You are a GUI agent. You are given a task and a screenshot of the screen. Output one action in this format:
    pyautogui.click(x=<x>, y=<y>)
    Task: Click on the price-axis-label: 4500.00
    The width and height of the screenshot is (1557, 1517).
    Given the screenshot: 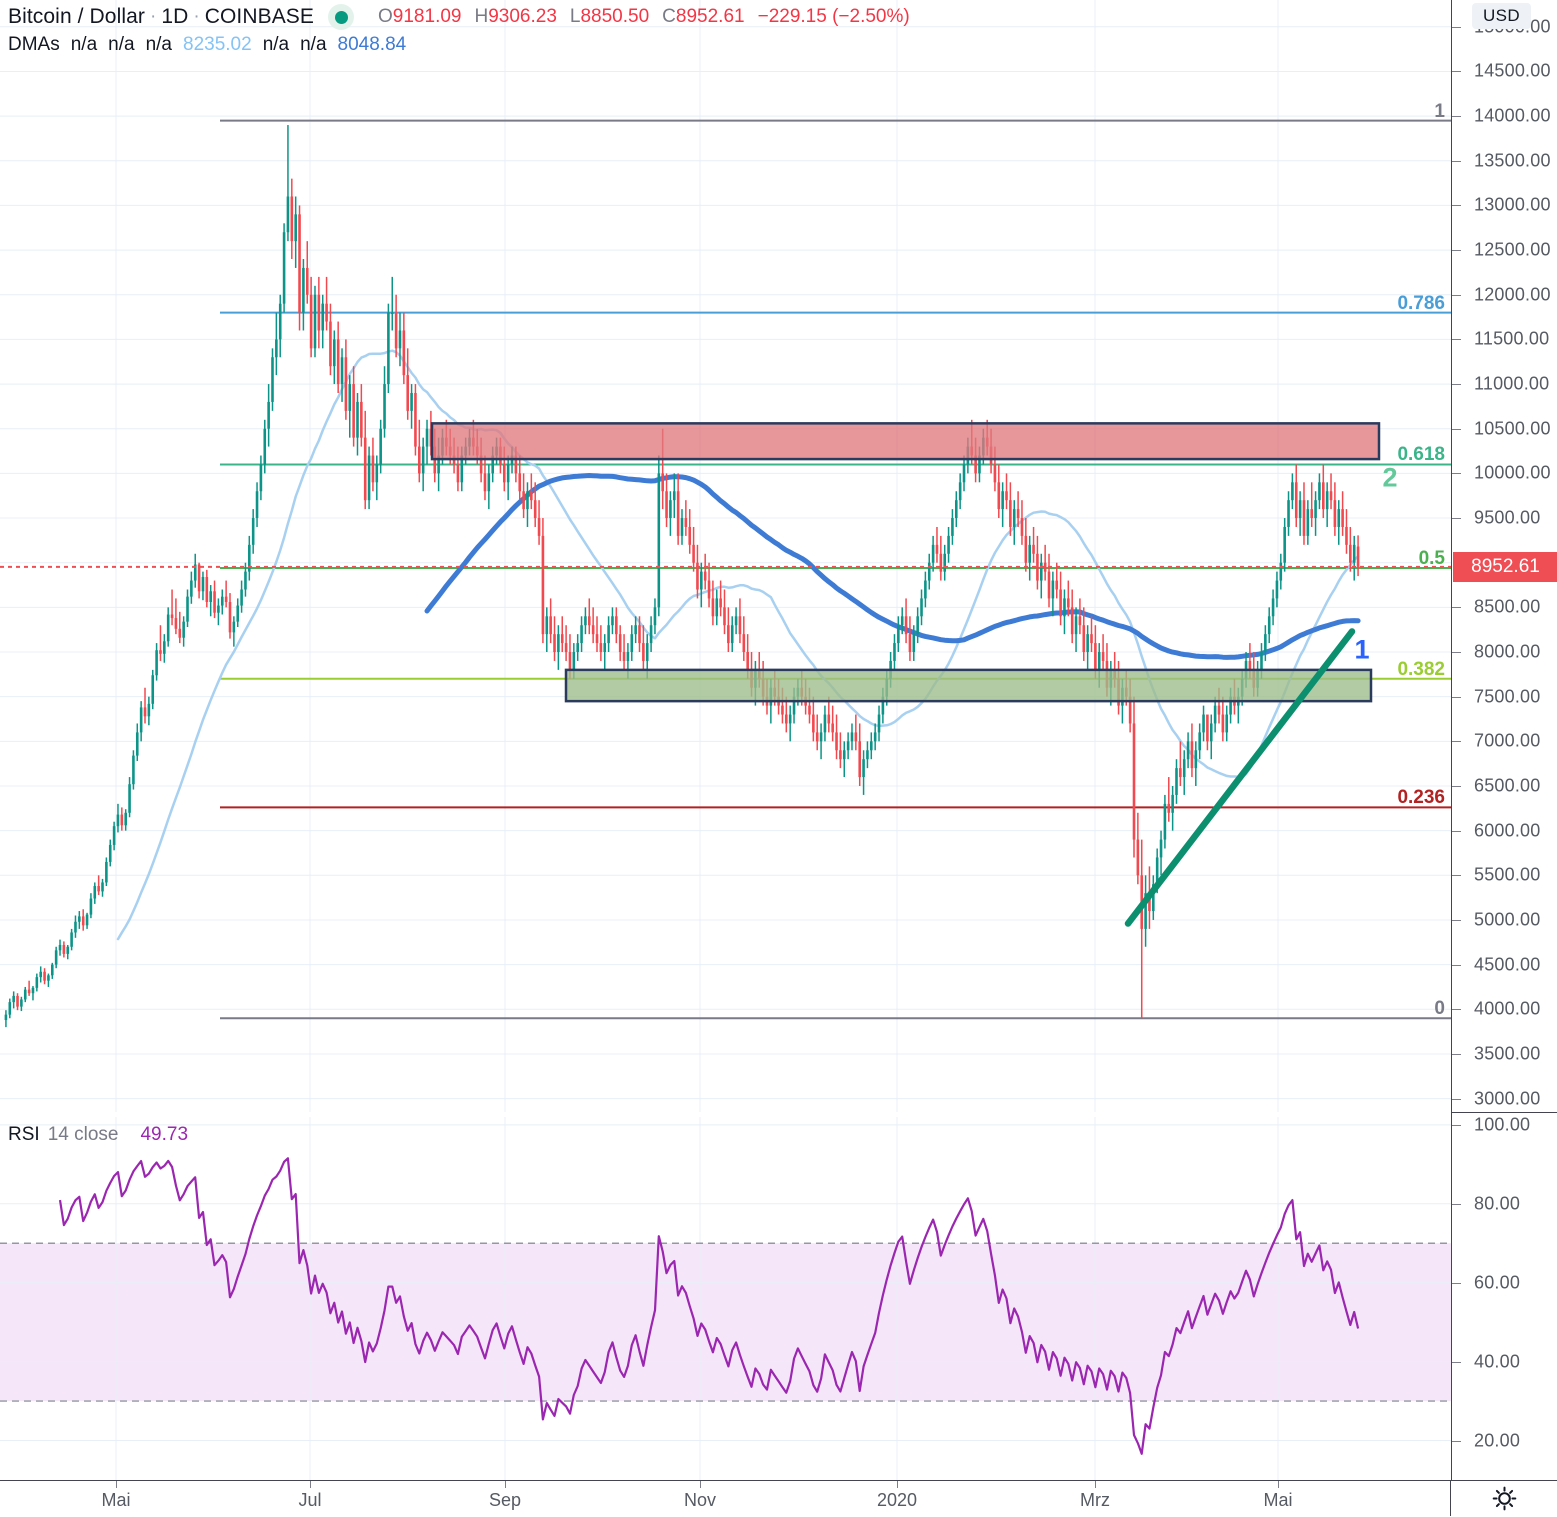 What is the action you would take?
    pyautogui.click(x=1507, y=964)
    